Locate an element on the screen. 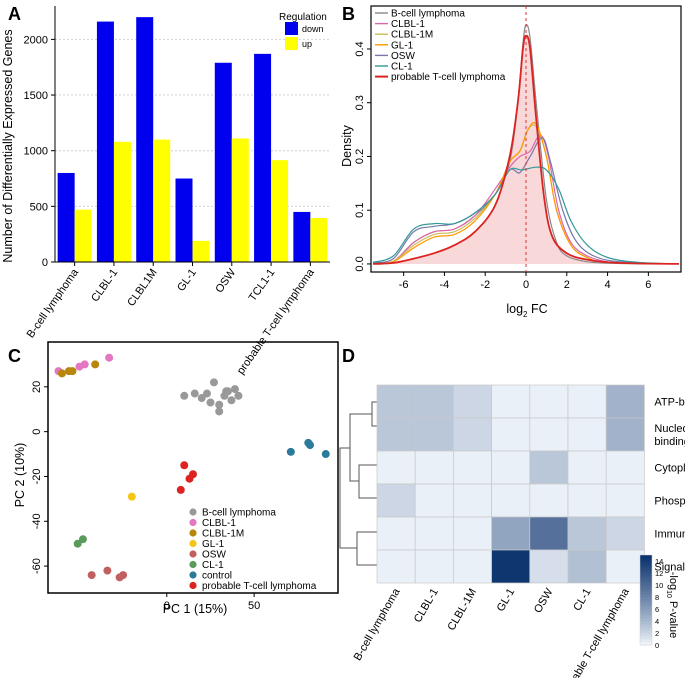  panel-a-legend-title: Regulation is located at coordinates (303, 17).